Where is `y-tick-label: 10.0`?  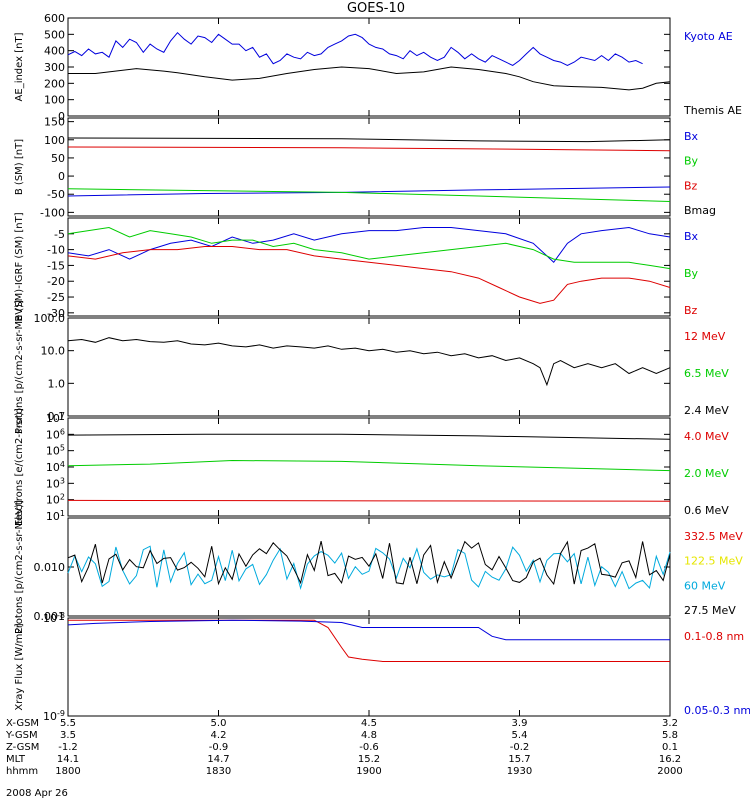 y-tick-label: 10.0 is located at coordinates (53, 351).